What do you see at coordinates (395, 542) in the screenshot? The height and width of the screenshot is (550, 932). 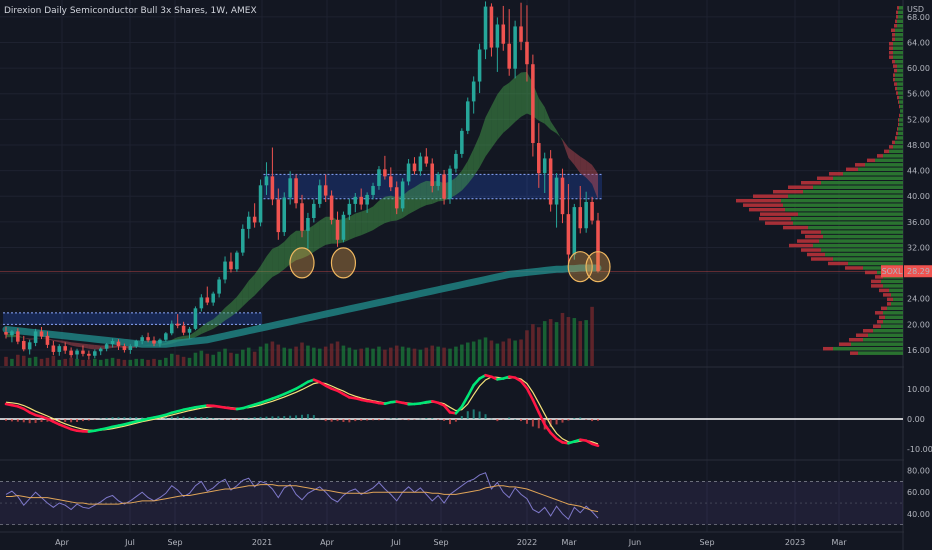 I see `time-tick-5: Jul` at bounding box center [395, 542].